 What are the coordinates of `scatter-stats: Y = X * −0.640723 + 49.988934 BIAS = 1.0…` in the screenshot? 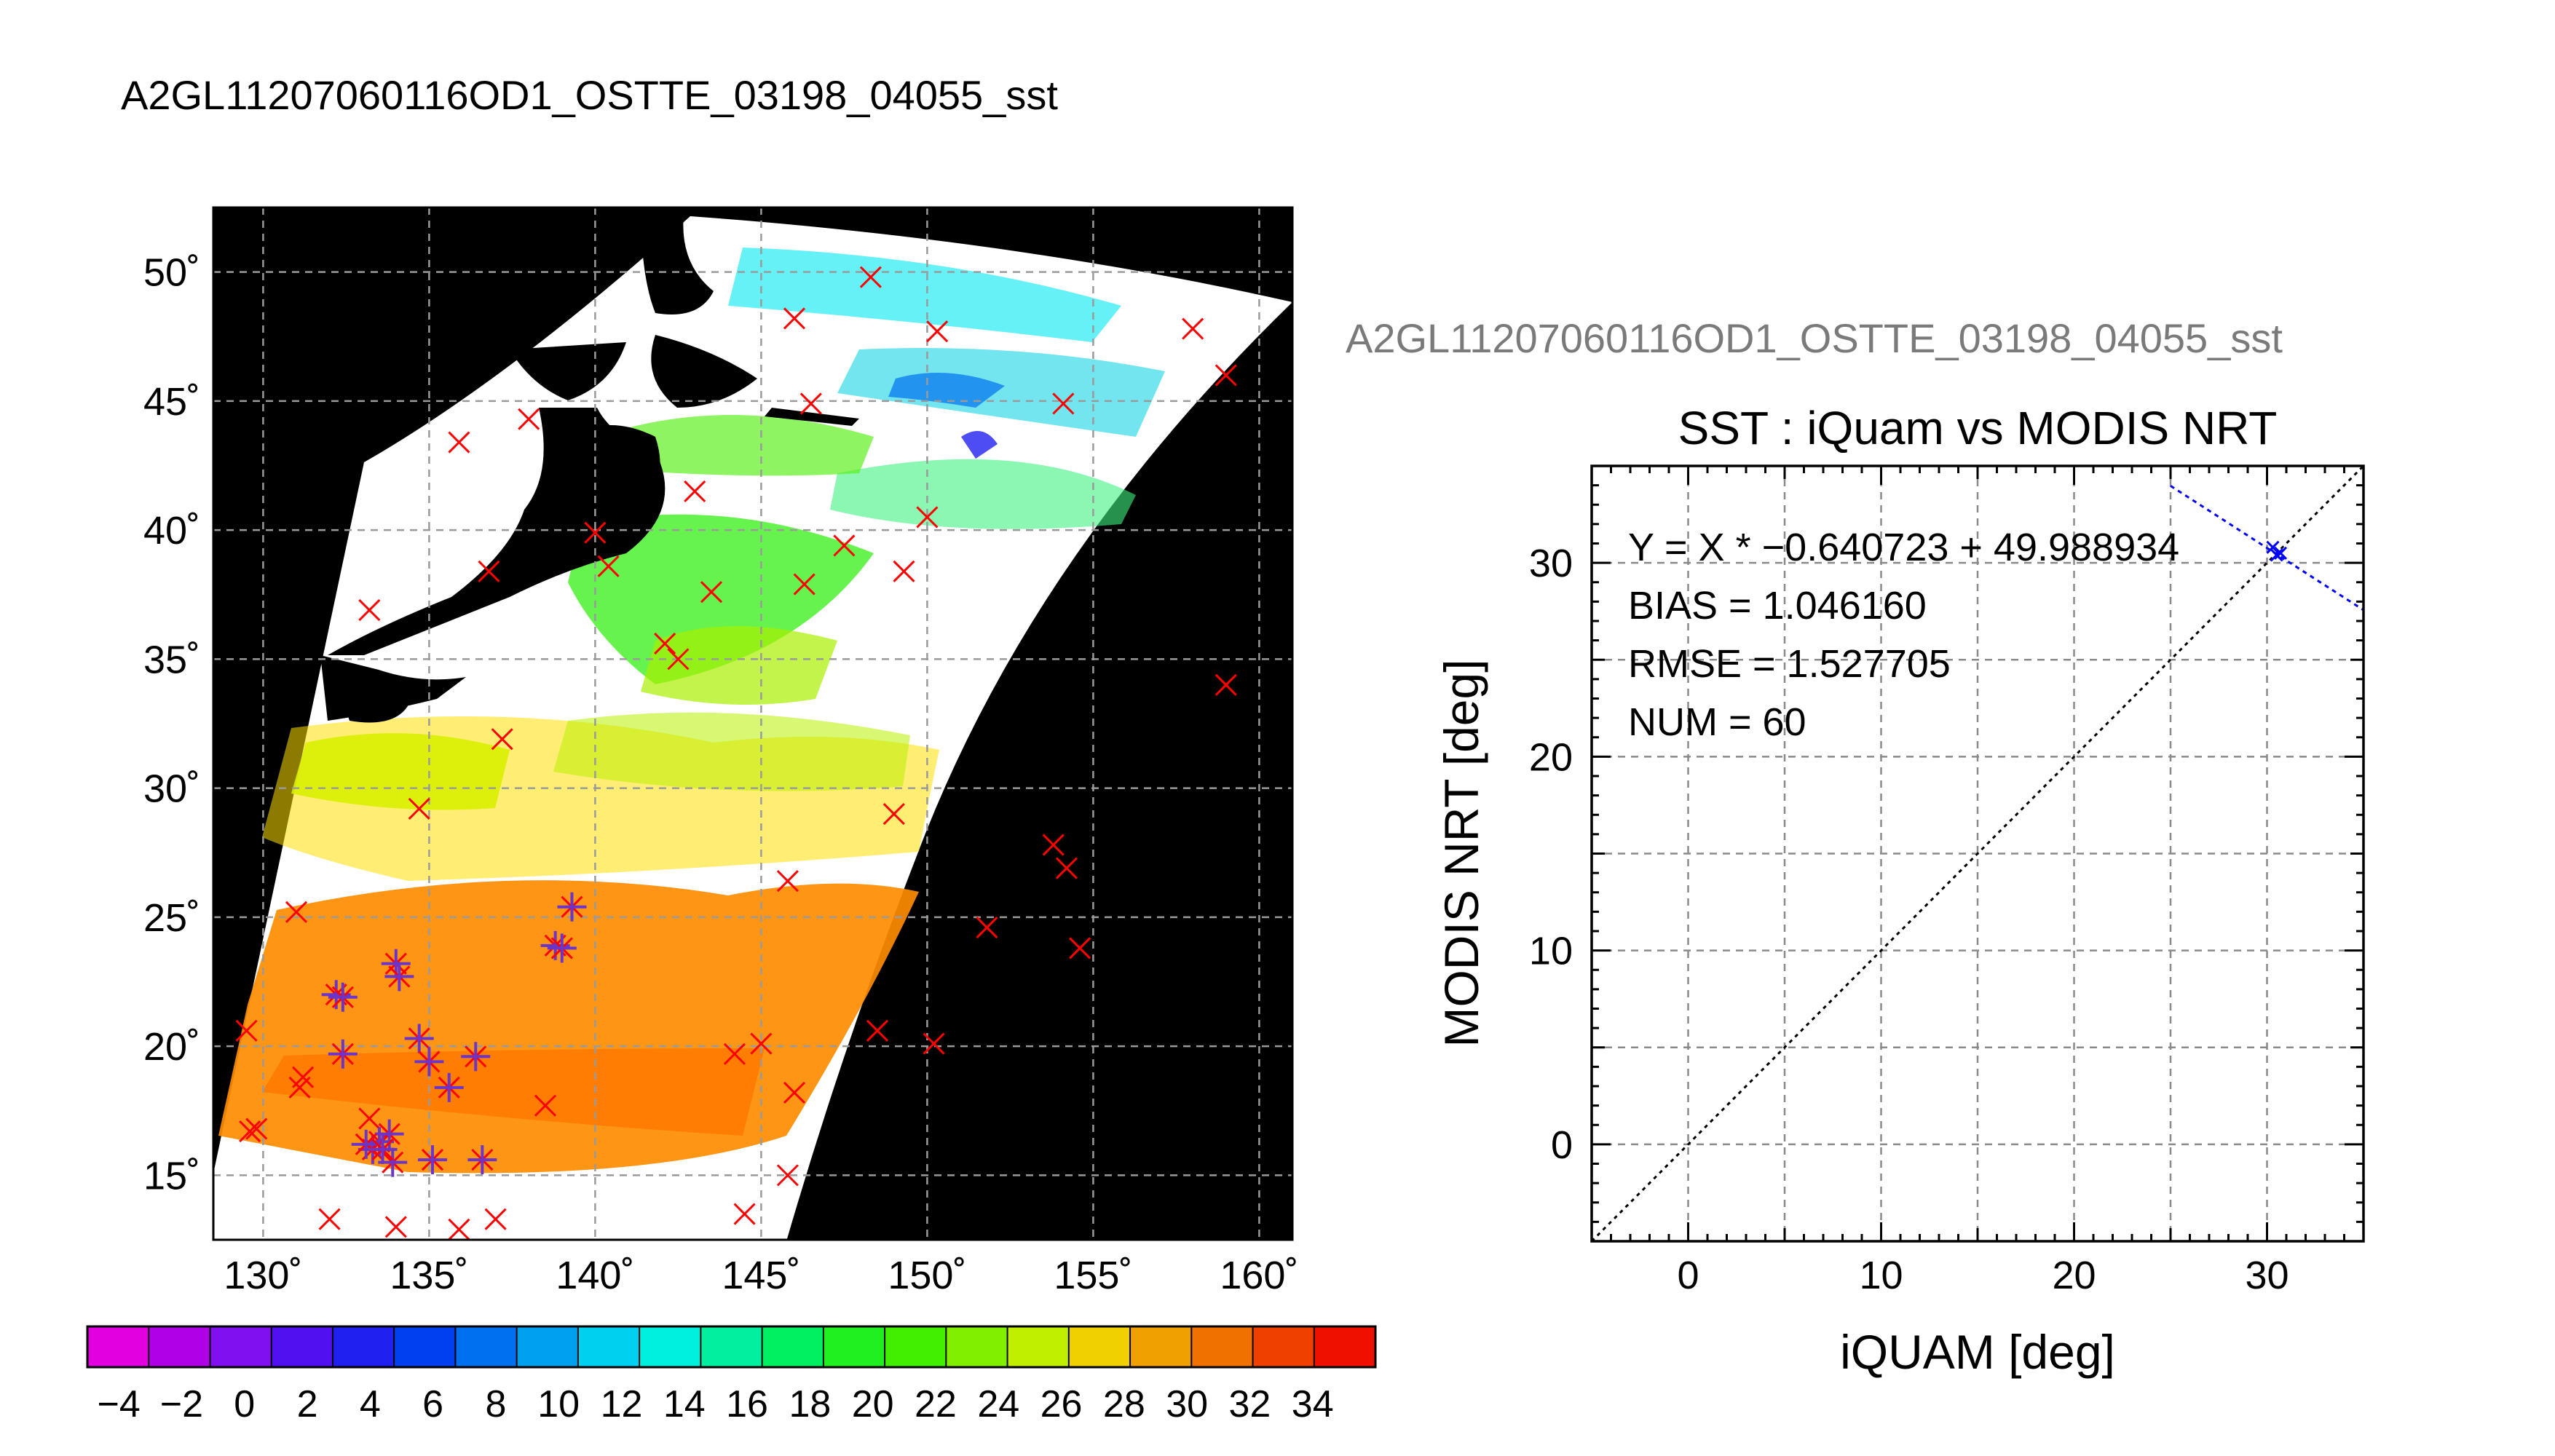 It's located at (1903, 635).